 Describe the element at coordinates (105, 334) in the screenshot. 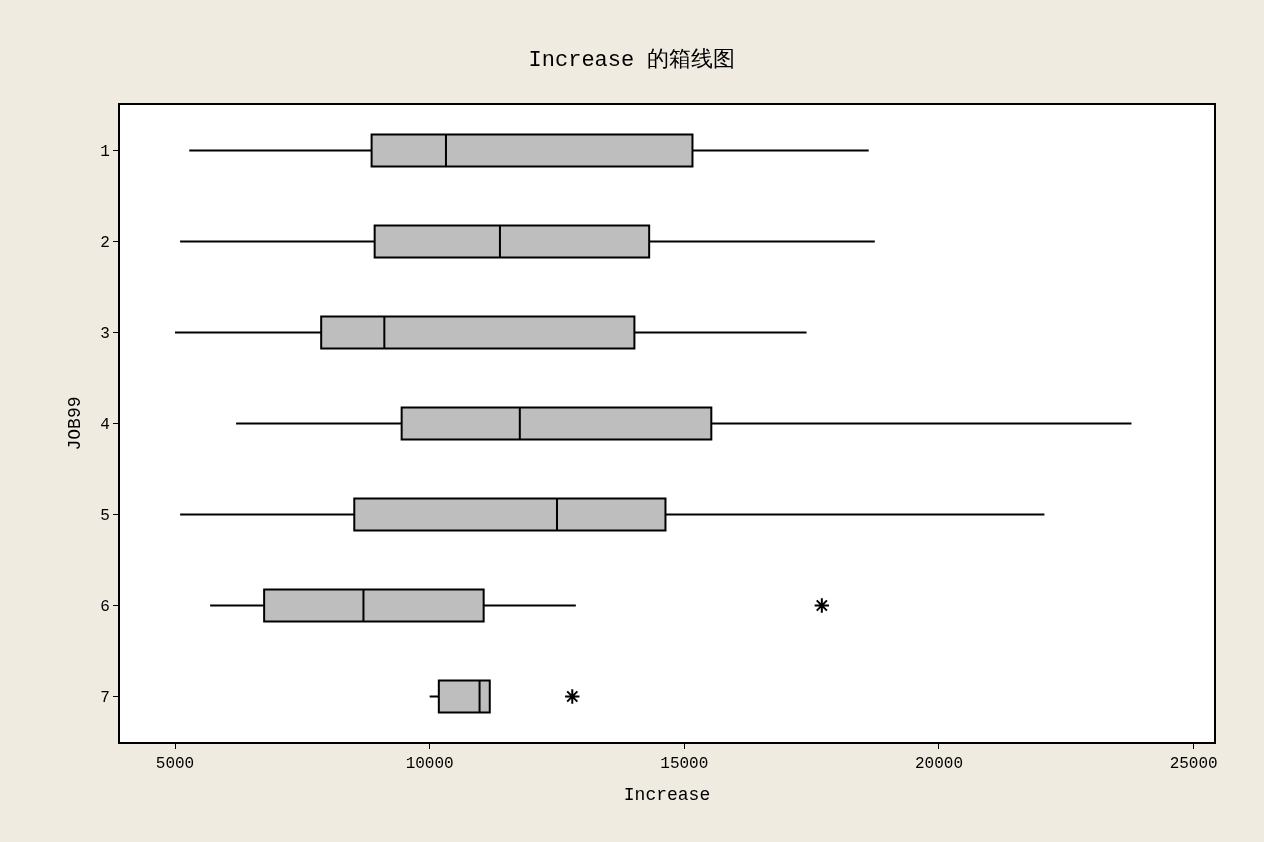

I see `y-tick-label: 3` at that location.